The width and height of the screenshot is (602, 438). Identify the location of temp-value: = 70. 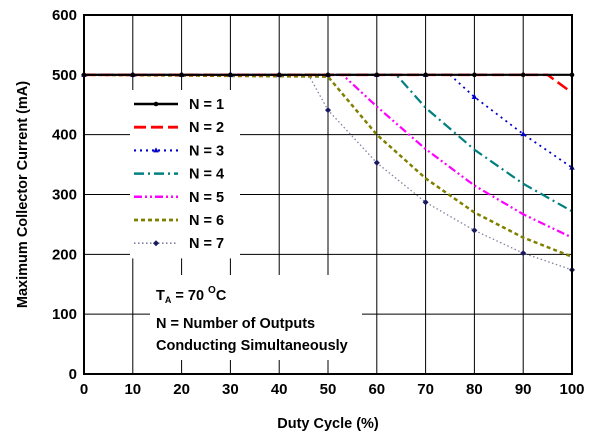
(189, 296).